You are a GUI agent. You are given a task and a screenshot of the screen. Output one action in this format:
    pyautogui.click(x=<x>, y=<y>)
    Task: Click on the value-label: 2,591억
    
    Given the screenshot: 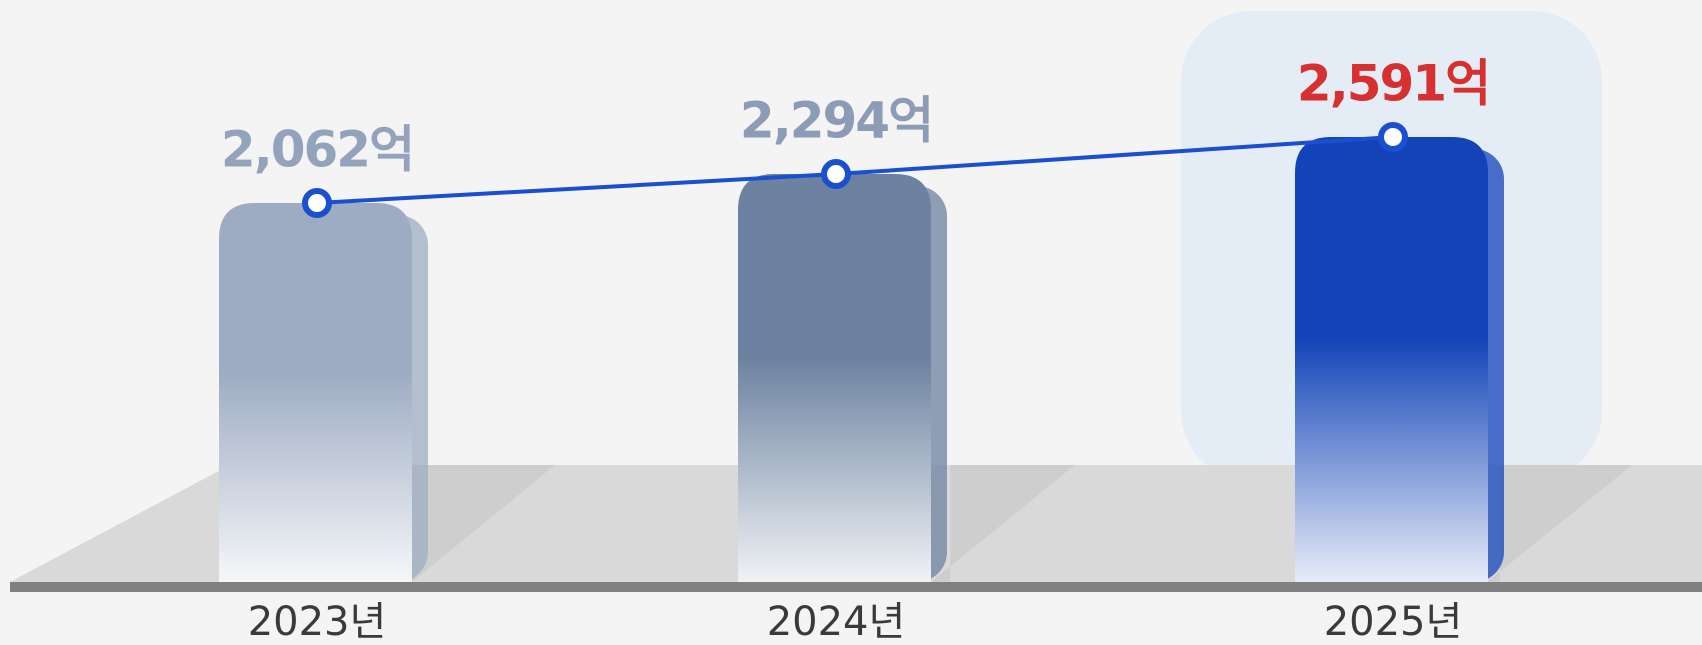 What is the action you would take?
    pyautogui.click(x=1393, y=84)
    